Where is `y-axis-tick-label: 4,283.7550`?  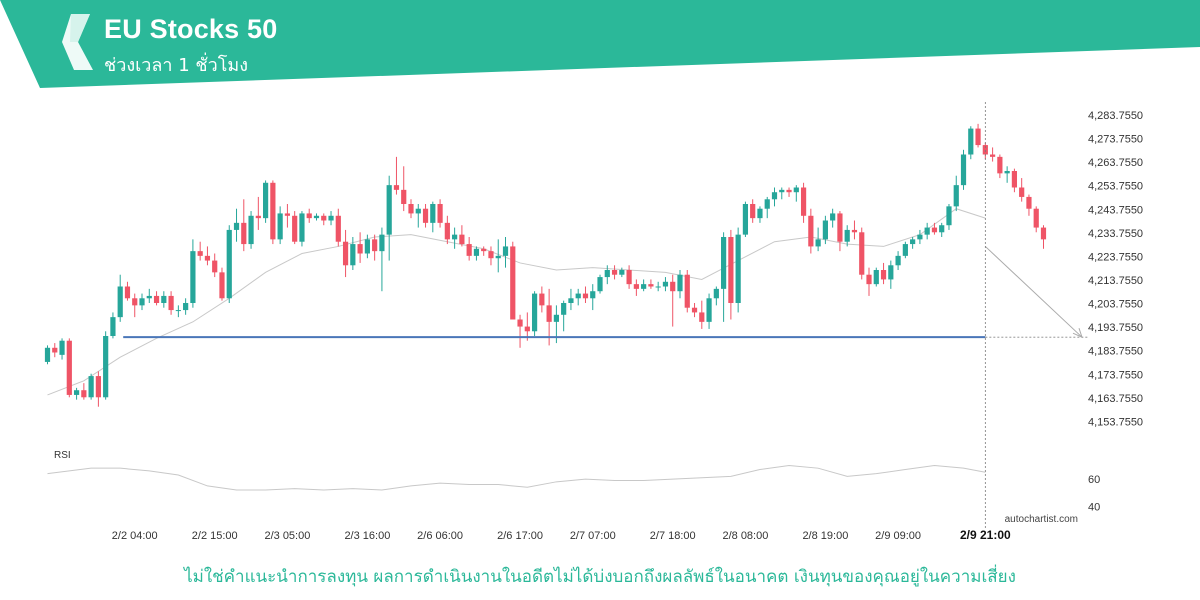 y-axis-tick-label: 4,283.7550 is located at coordinates (1115, 116).